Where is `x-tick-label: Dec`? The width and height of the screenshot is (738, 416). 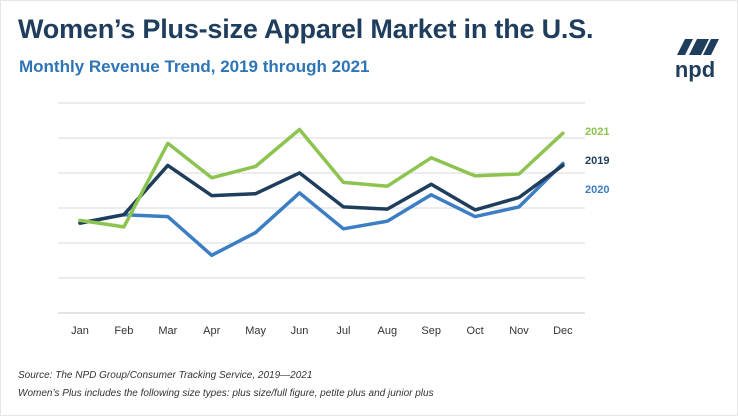 x-tick-label: Dec is located at coordinates (563, 331).